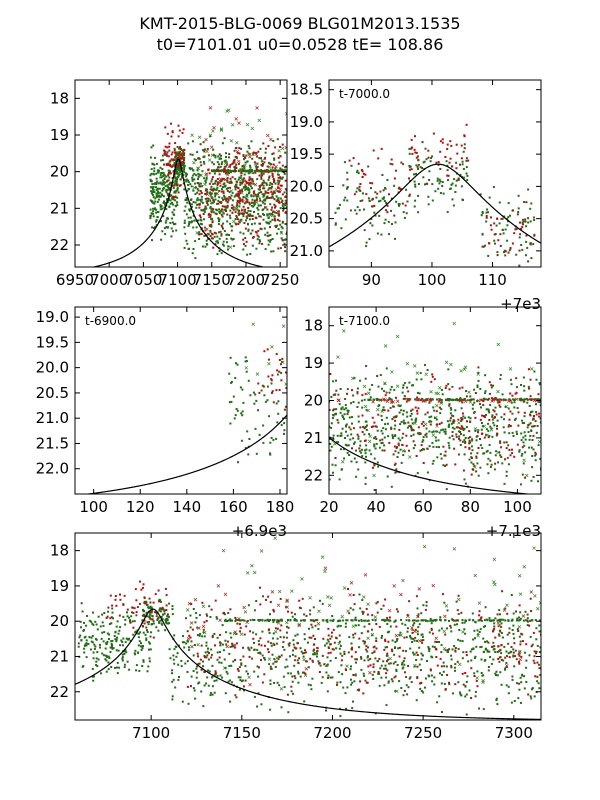 The image size is (600, 800). I want to click on figure-title-line-1: KMT-2015-BLG-0069 BLG01M2013.1535, so click(300, 23).